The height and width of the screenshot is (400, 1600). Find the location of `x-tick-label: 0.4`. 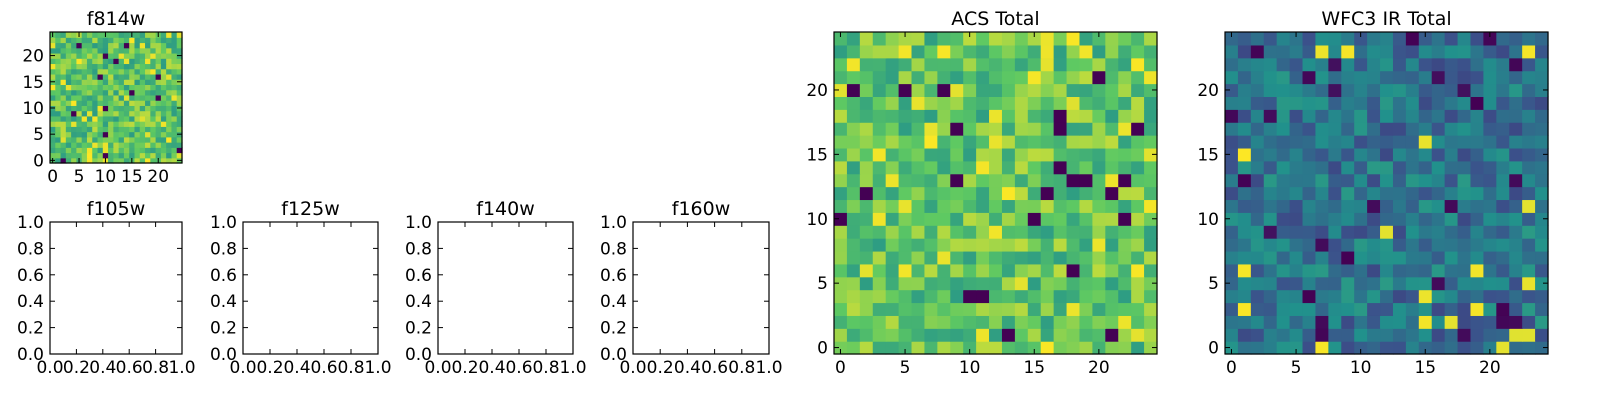

x-tick-label: 0.4 is located at coordinates (102, 368).